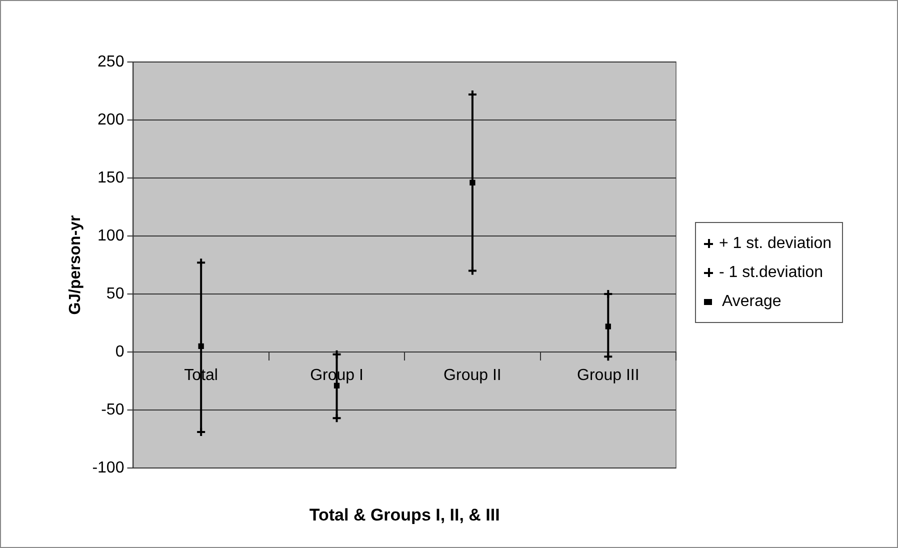  Describe the element at coordinates (111, 235) in the screenshot. I see `y-tick-label: 100` at that location.